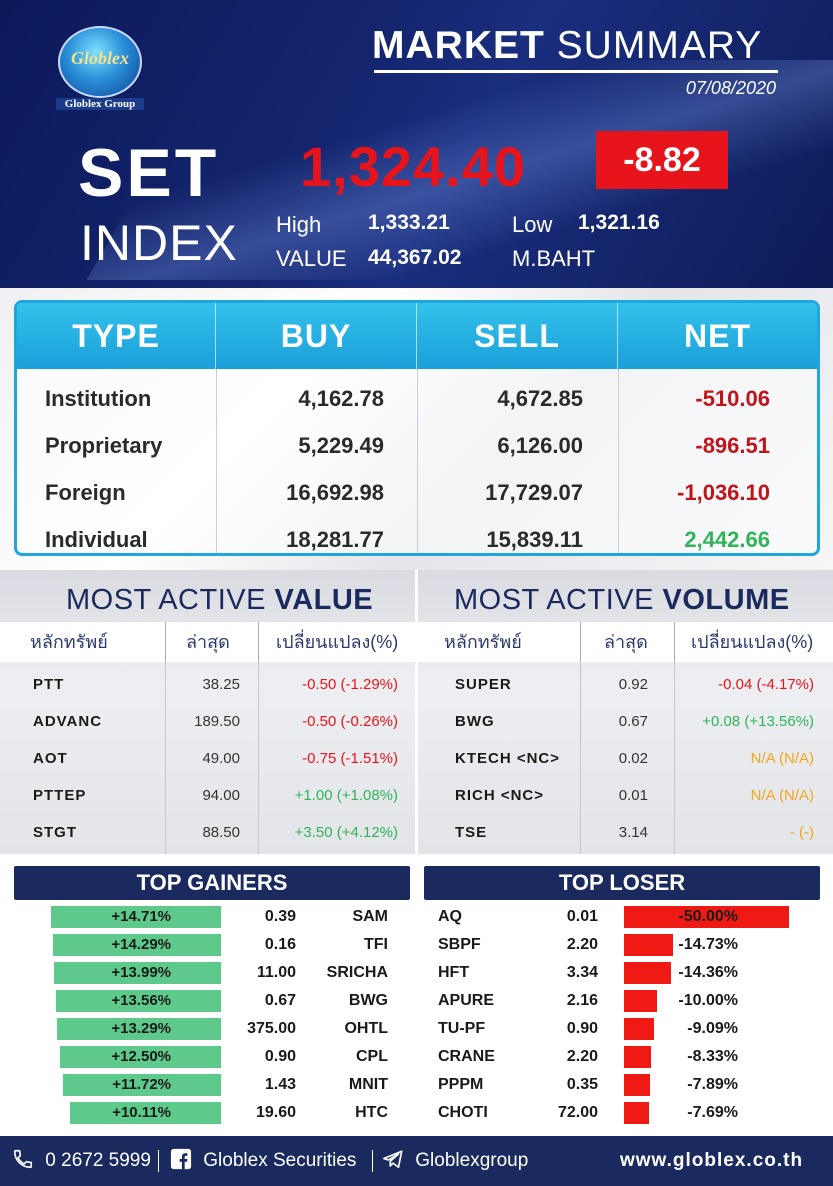 The height and width of the screenshot is (1186, 833). Describe the element at coordinates (582, 972) in the screenshot. I see `loser-price: 3.34` at that location.